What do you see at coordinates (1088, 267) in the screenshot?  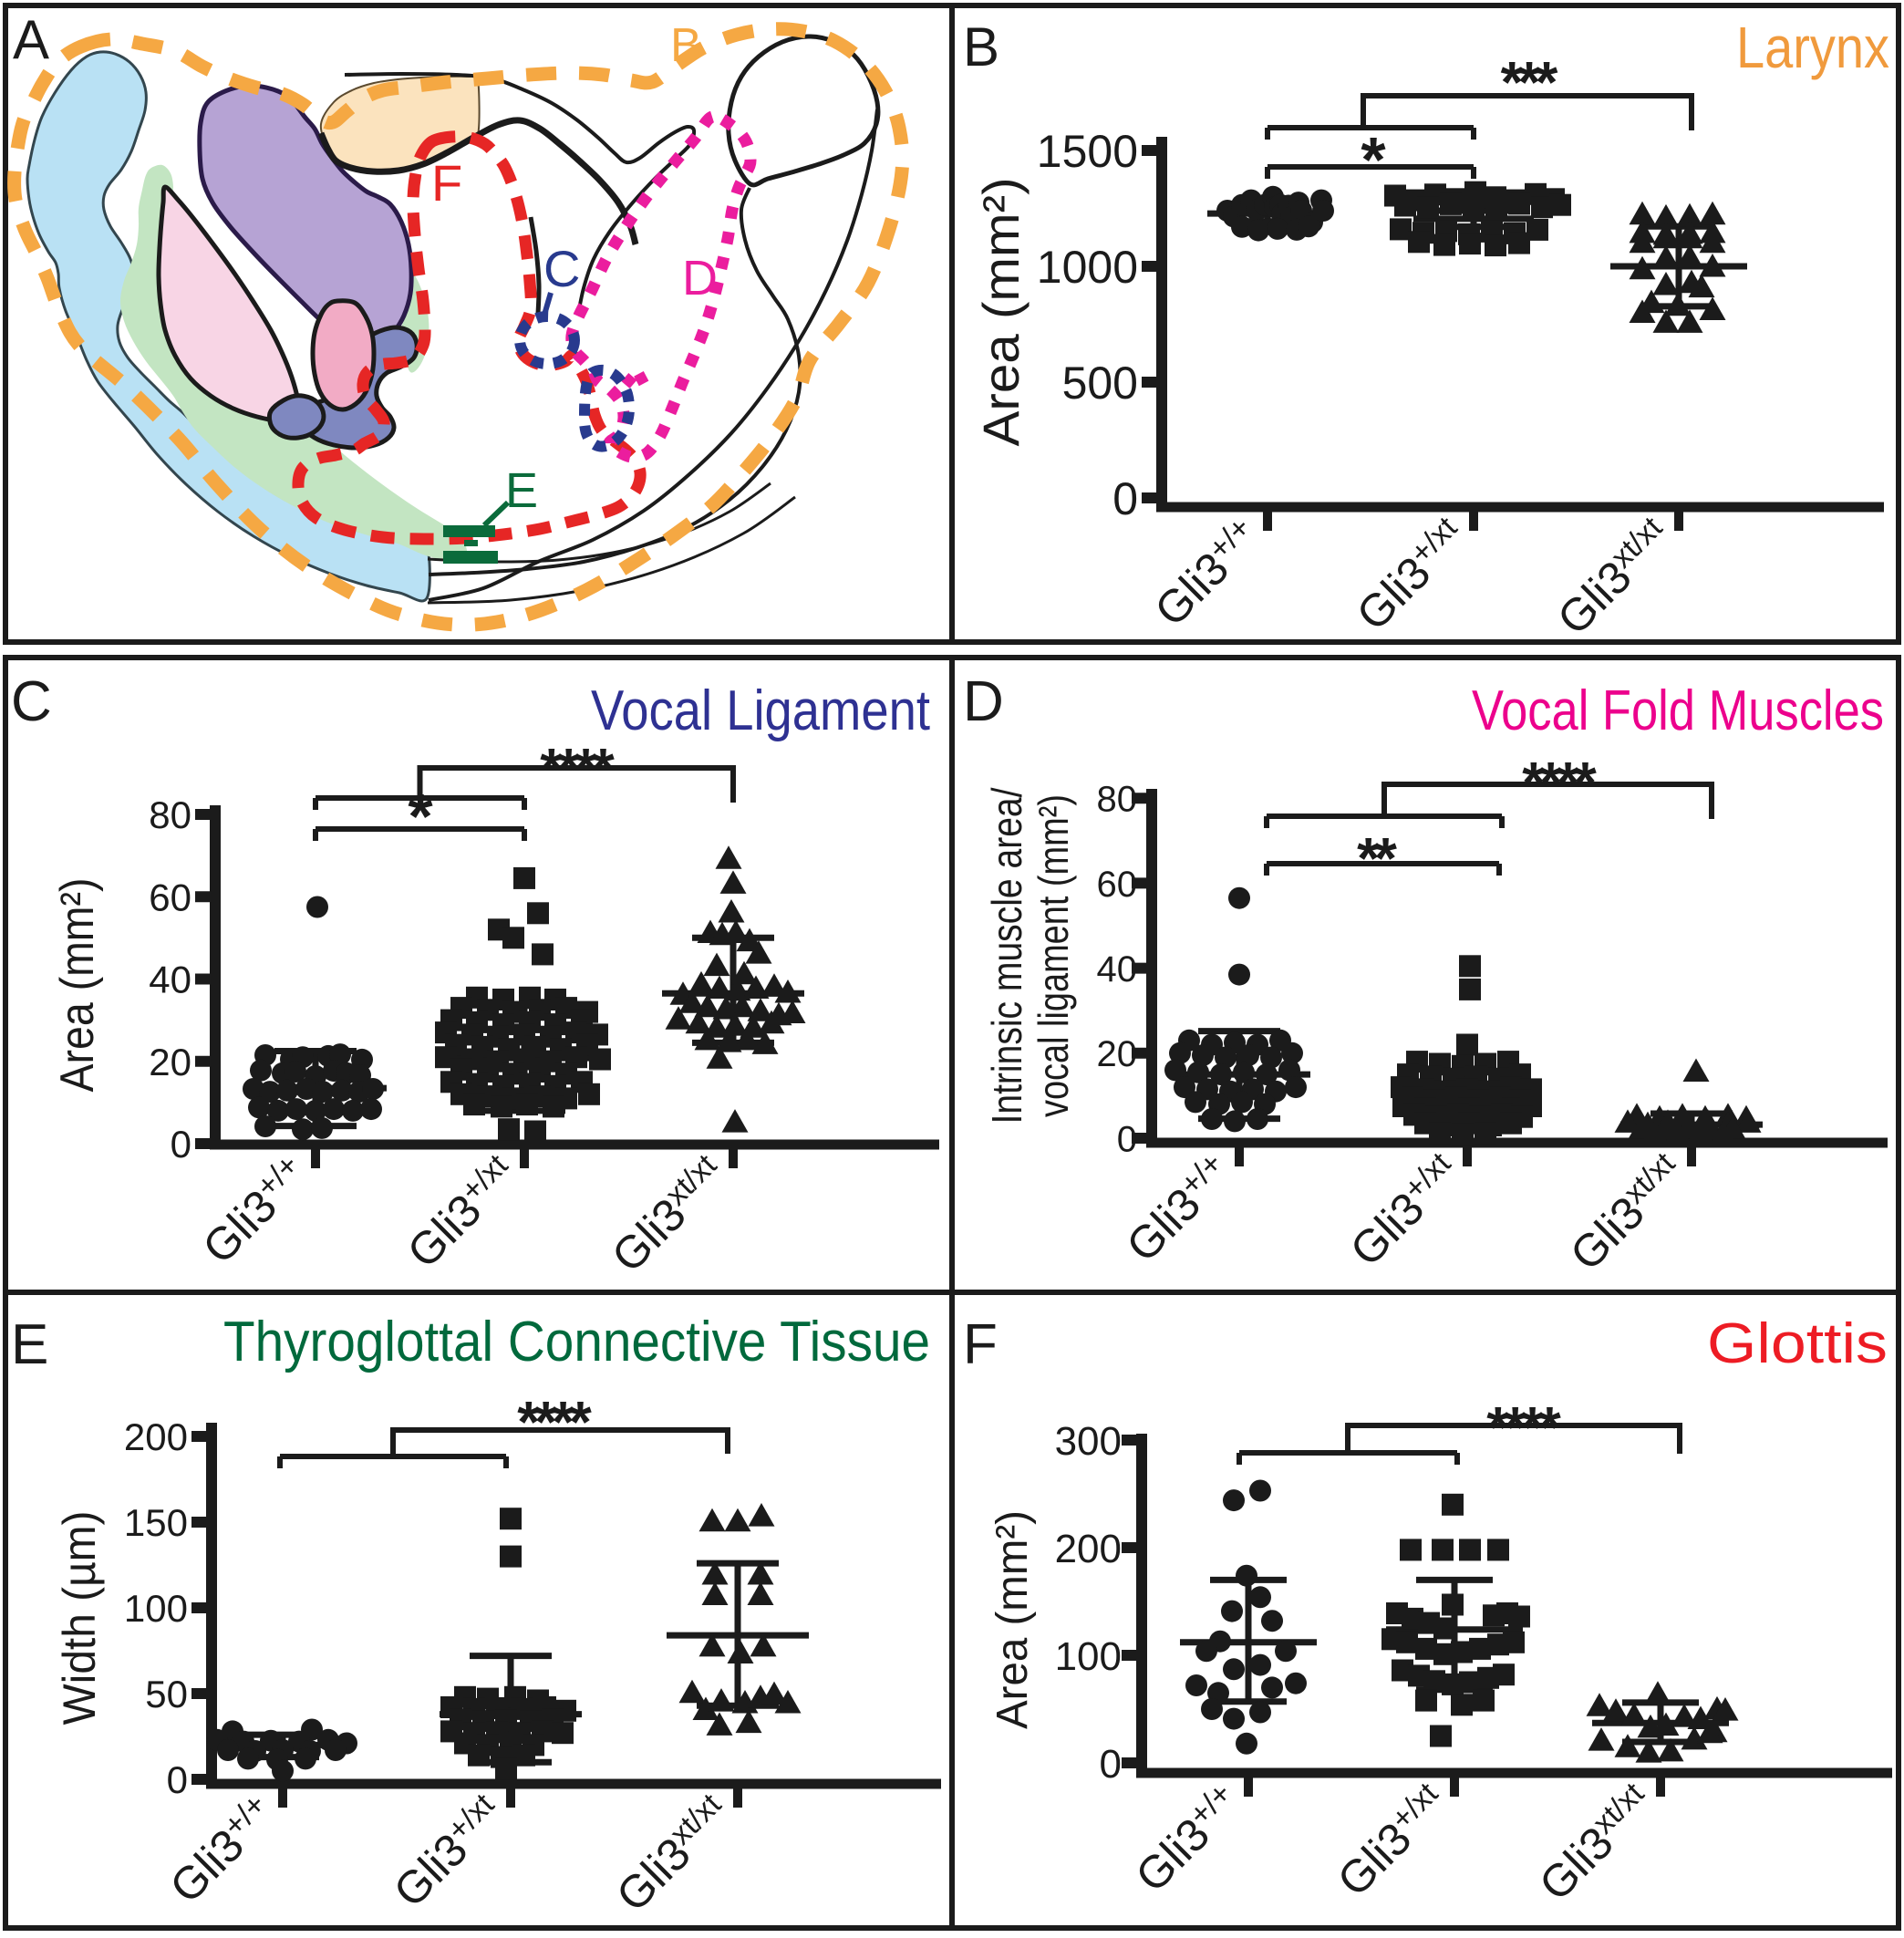 I see `svg-text: 1000` at bounding box center [1088, 267].